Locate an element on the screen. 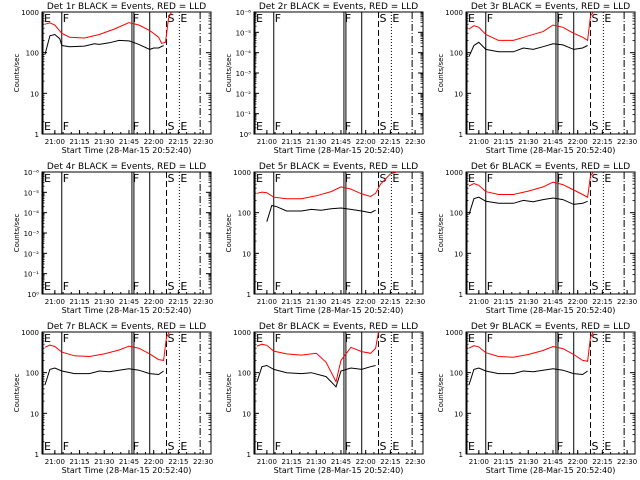 The width and height of the screenshot is (640, 480). x-tick-label: 22:00 is located at coordinates (578, 302).